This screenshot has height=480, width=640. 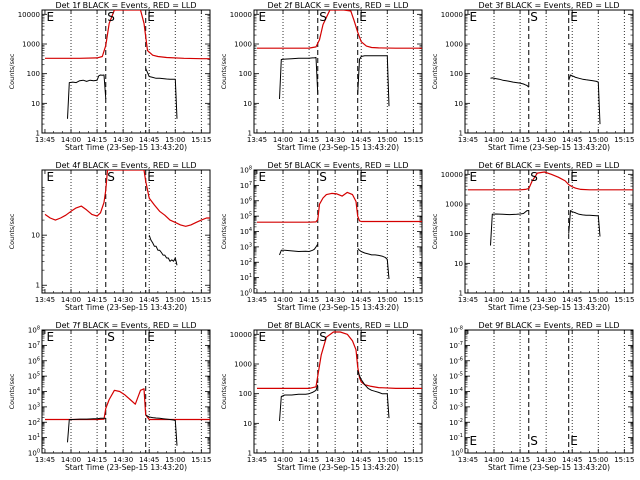 I want to click on series-group, so click(x=339, y=235).